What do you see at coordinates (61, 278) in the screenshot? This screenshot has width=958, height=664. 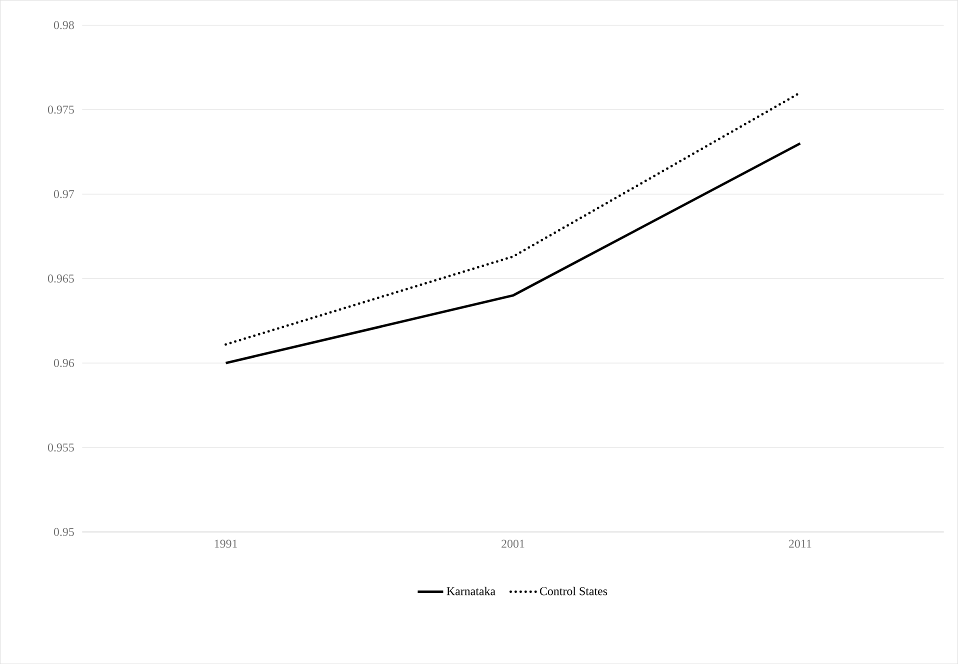 I see `y-tick-label: 0.965` at bounding box center [61, 278].